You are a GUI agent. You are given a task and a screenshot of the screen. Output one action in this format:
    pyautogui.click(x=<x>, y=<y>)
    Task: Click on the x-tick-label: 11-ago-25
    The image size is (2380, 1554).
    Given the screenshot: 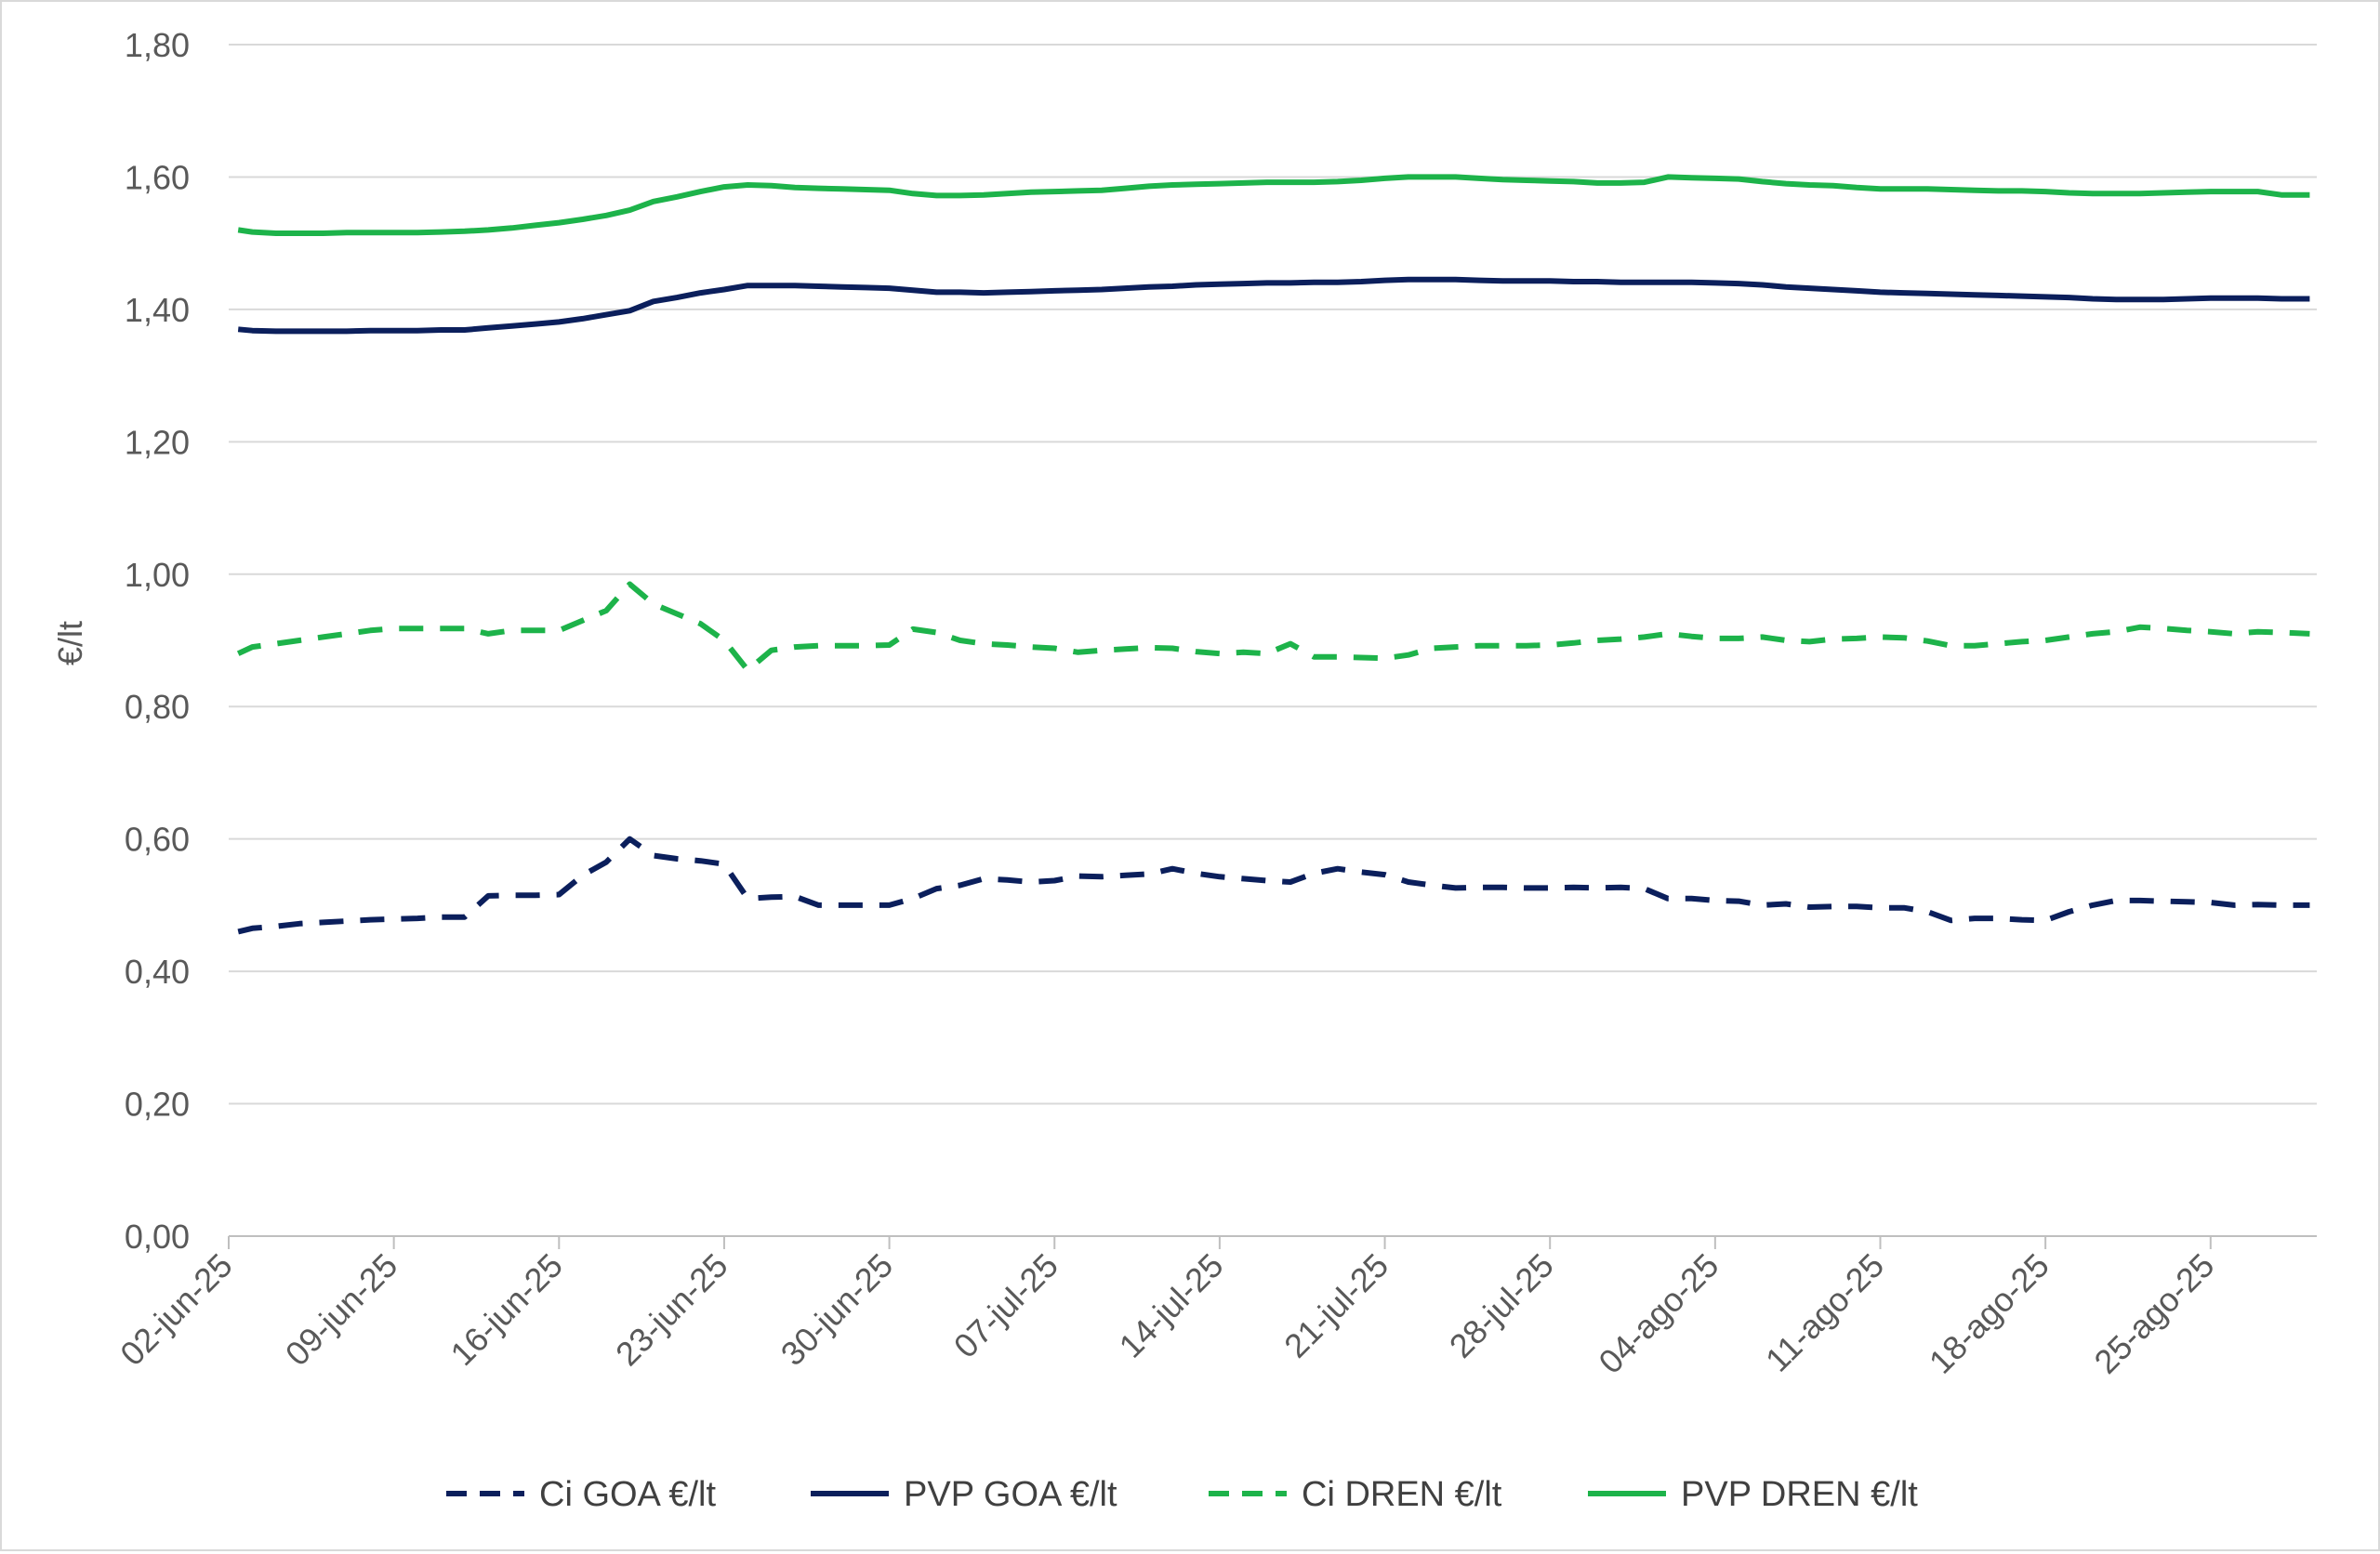 What is the action you would take?
    pyautogui.click(x=1824, y=1312)
    